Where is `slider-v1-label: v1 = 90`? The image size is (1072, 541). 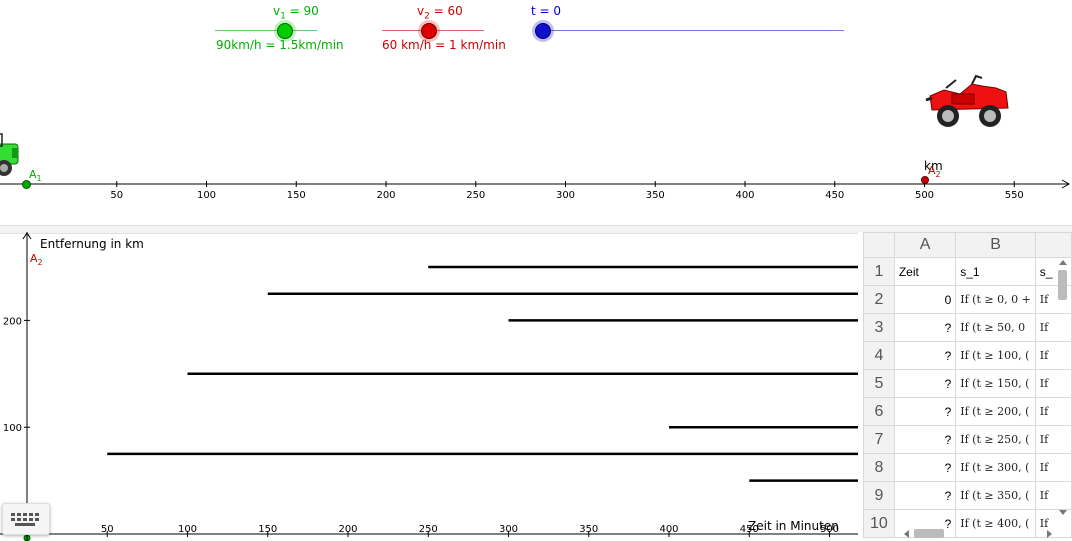
slider-v1-label: v1 = 90 is located at coordinates (296, 13).